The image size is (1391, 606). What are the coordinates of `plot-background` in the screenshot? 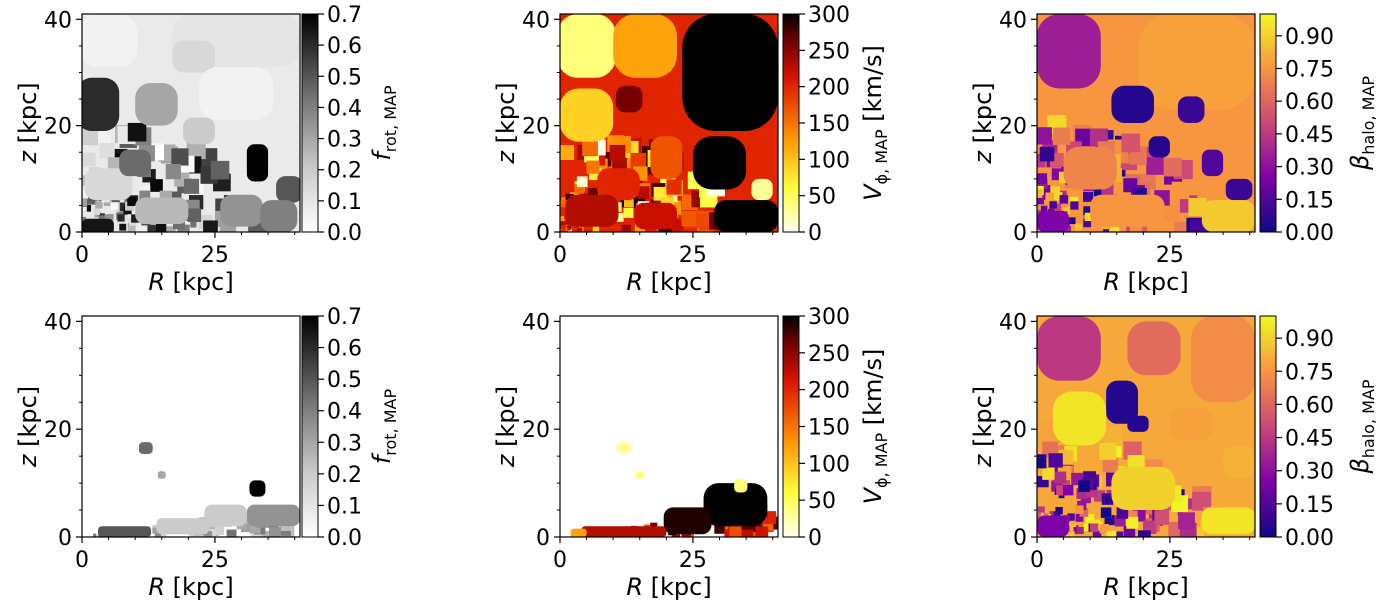 It's located at (191, 426).